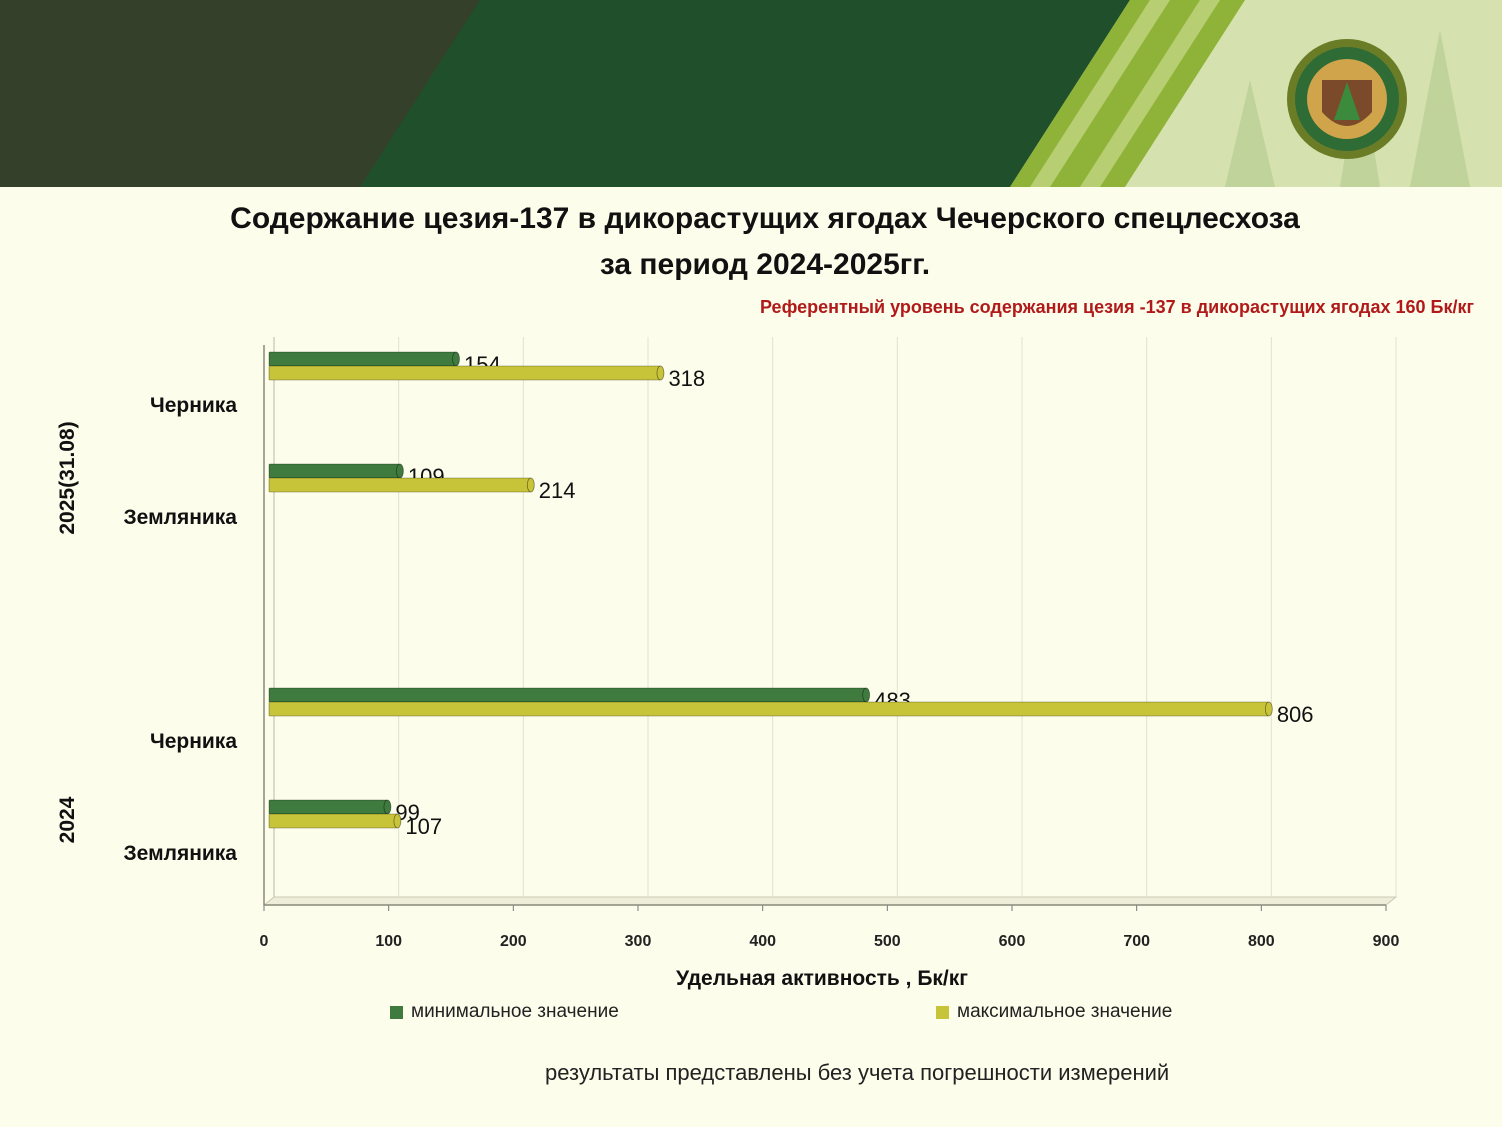 This screenshot has width=1502, height=1127. What do you see at coordinates (822, 978) in the screenshot?
I see `x-axis-title: Удельная активность , Бк/кг` at bounding box center [822, 978].